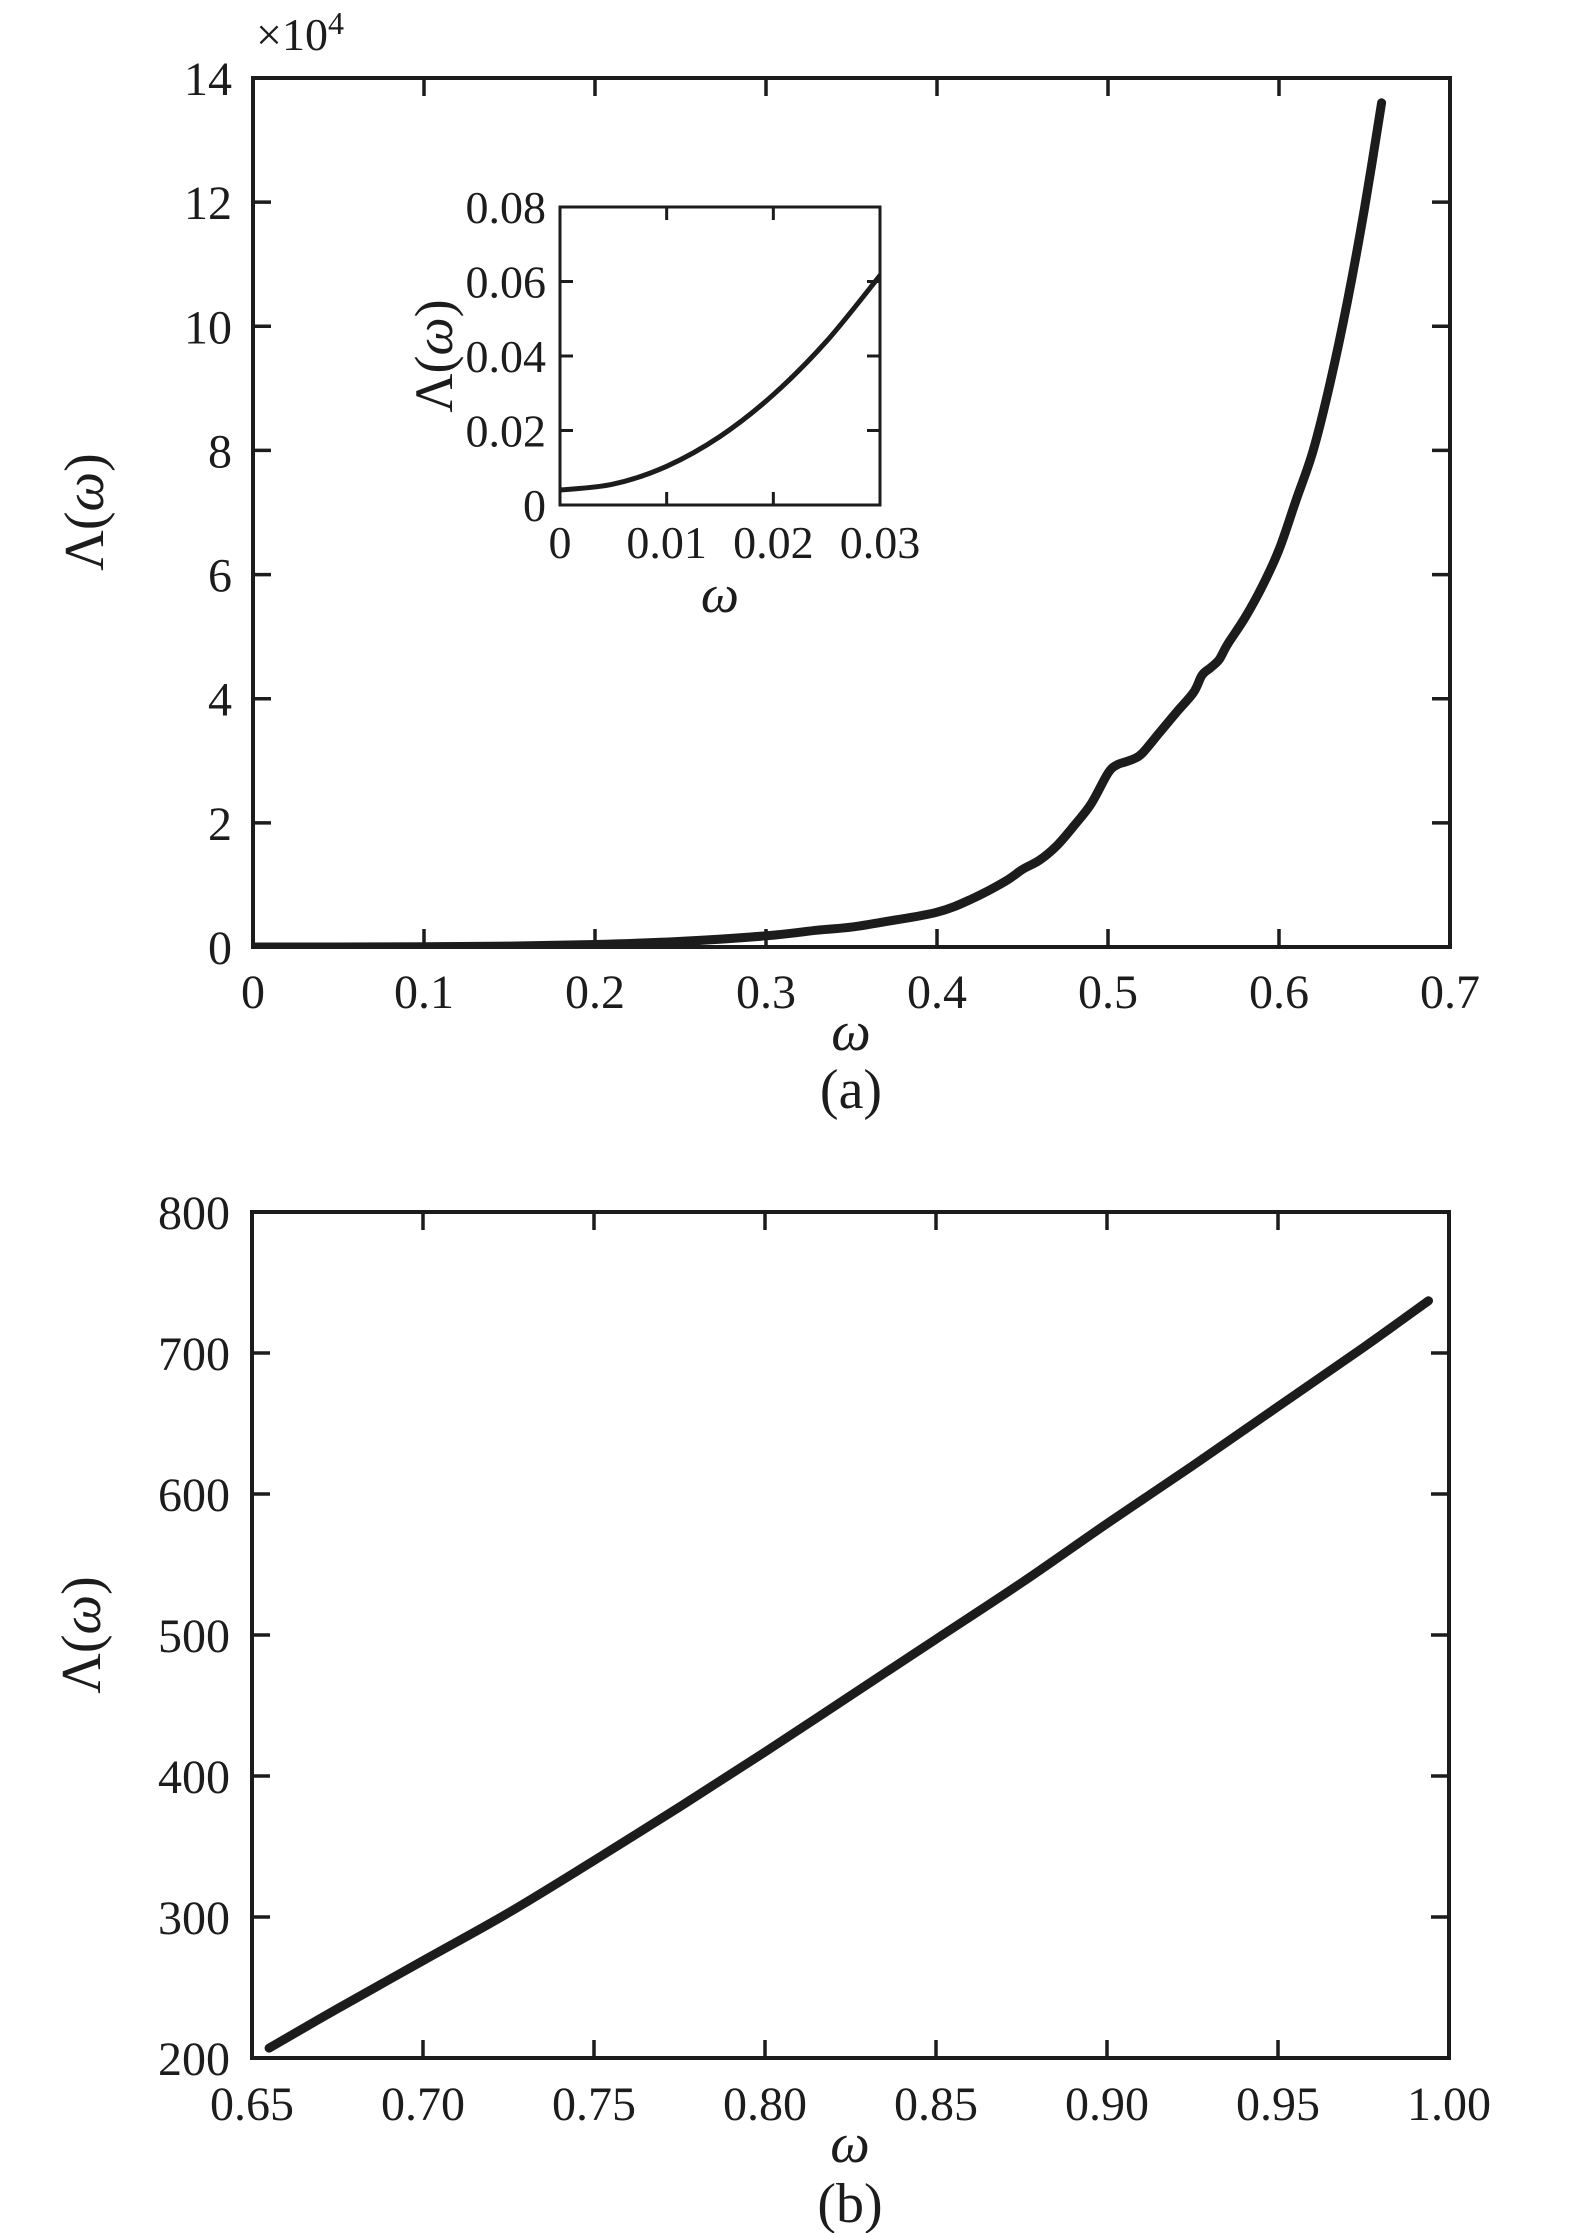  What do you see at coordinates (300, 32) in the screenshot?
I see `panel-a-y-multiplier: ×10⁴` at bounding box center [300, 32].